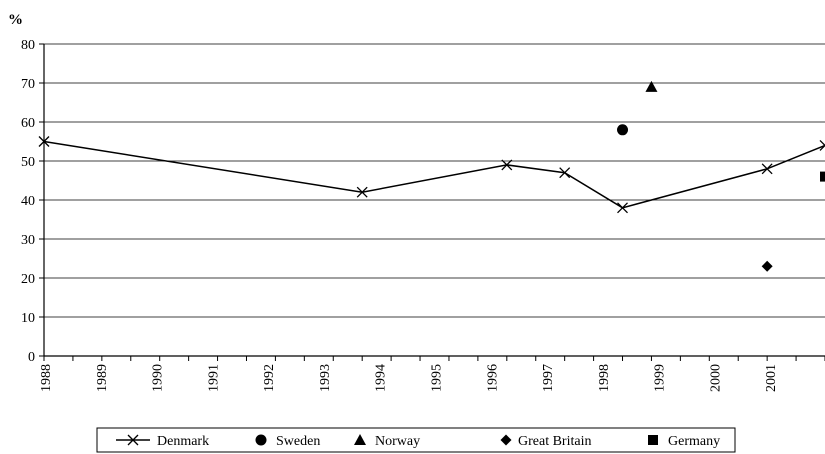  Describe the element at coordinates (548, 378) in the screenshot. I see `x-tick-label: 1997` at that location.